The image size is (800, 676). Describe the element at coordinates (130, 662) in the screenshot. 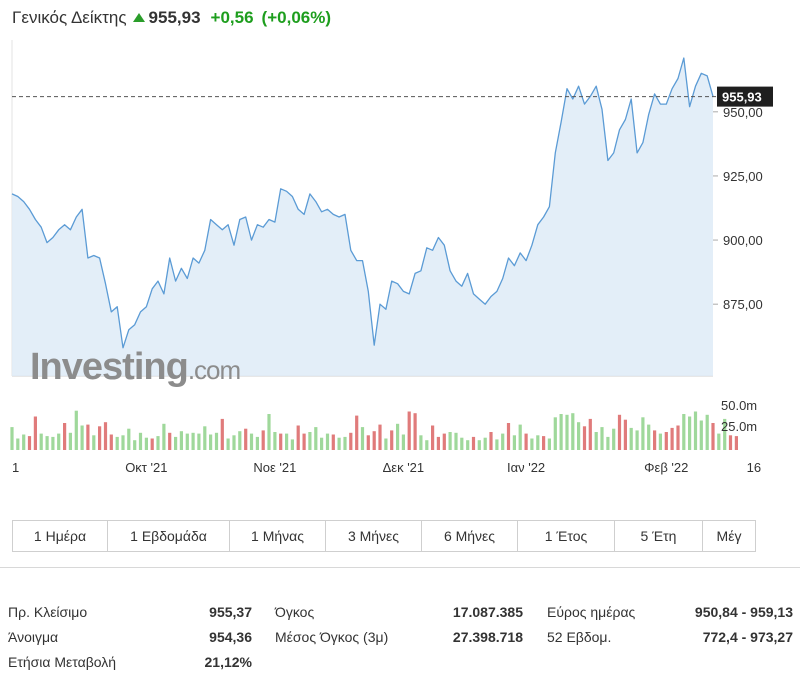

I see `stat-yearly-change: Ετήσια Μεταβολή 21,12%` at that location.